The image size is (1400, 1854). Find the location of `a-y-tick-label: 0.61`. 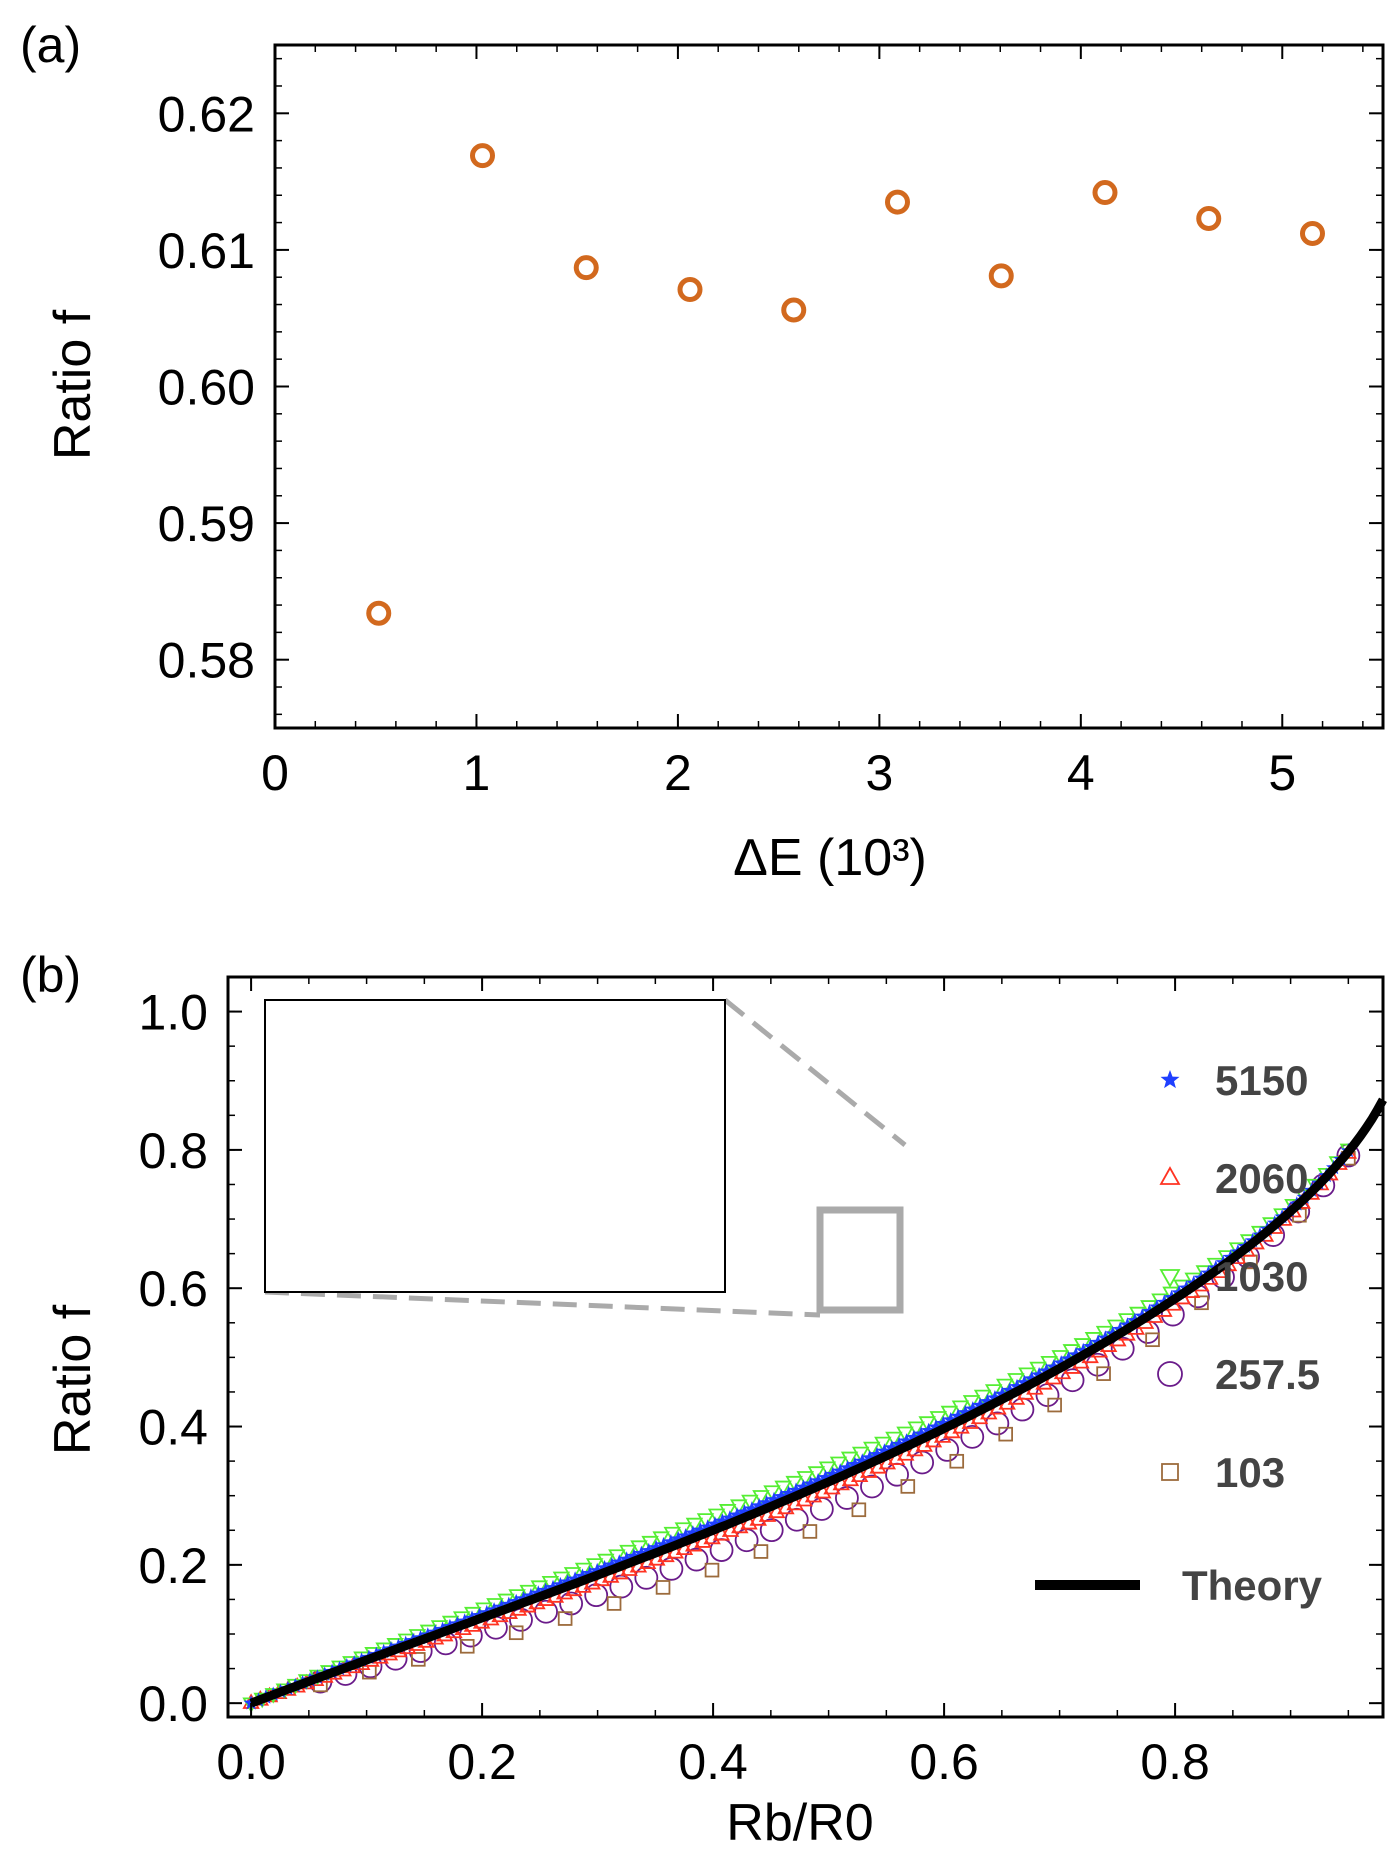

a-y-tick-label: 0.61 is located at coordinates (206, 251).